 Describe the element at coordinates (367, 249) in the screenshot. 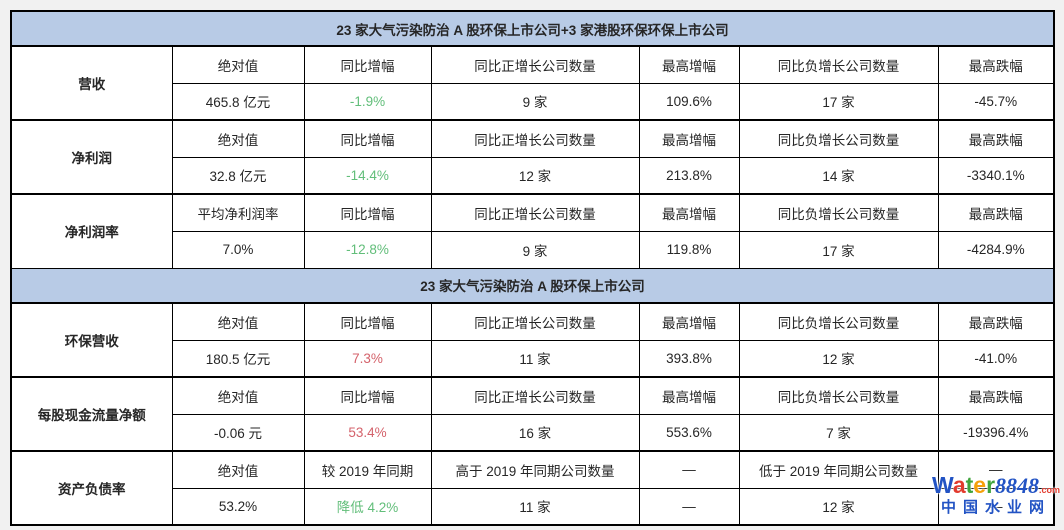

I see `value-cell: -12.8%` at that location.